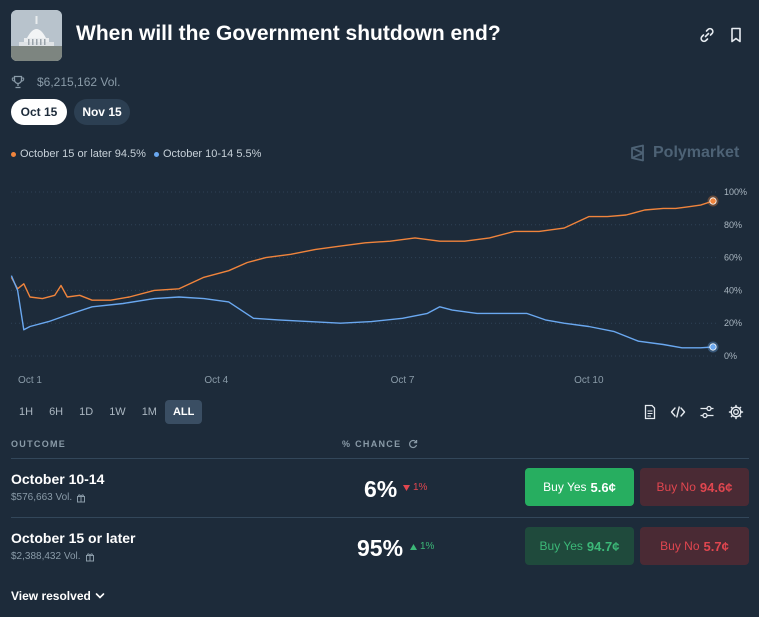 The height and width of the screenshot is (617, 759). What do you see at coordinates (696, 152) in the screenshot?
I see `brand-name: Polymarket` at bounding box center [696, 152].